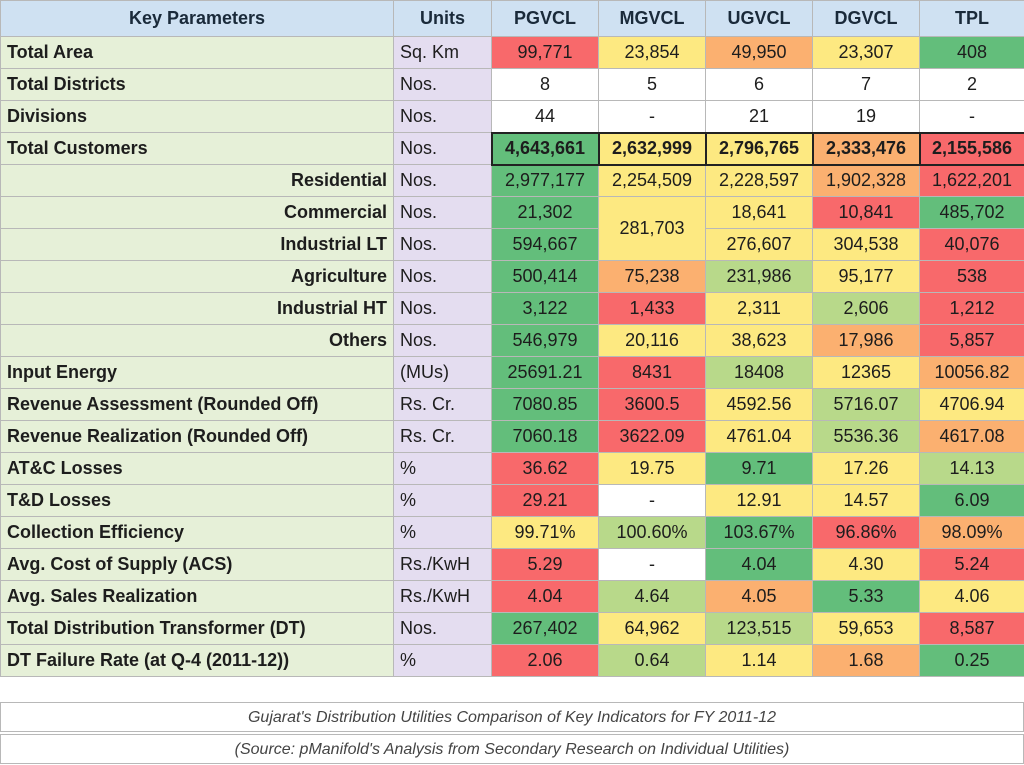 The image size is (1024, 765). Describe the element at coordinates (545, 660) in the screenshot. I see `data-cell: 2.06` at that location.